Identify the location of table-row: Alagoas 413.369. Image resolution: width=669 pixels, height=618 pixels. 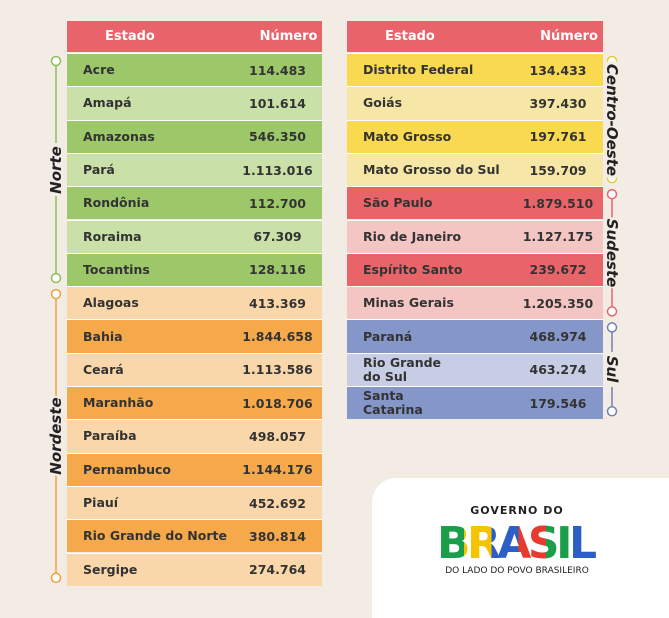
(194, 303).